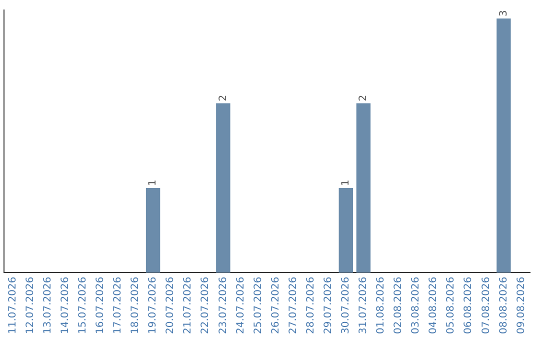 The width and height of the screenshot is (540, 340). Describe the element at coordinates (153, 305) in the screenshot. I see `x-tick-label: 19.07.2026` at that location.